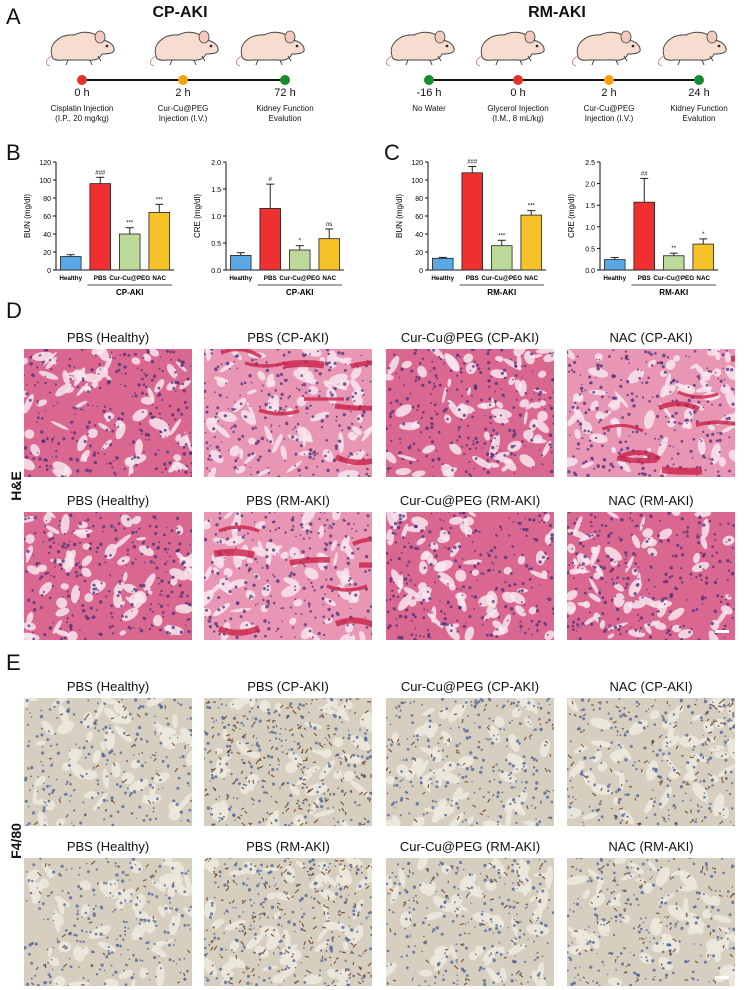  Describe the element at coordinates (419, 199) in the screenshot. I see `y-tick-label: 80` at that location.